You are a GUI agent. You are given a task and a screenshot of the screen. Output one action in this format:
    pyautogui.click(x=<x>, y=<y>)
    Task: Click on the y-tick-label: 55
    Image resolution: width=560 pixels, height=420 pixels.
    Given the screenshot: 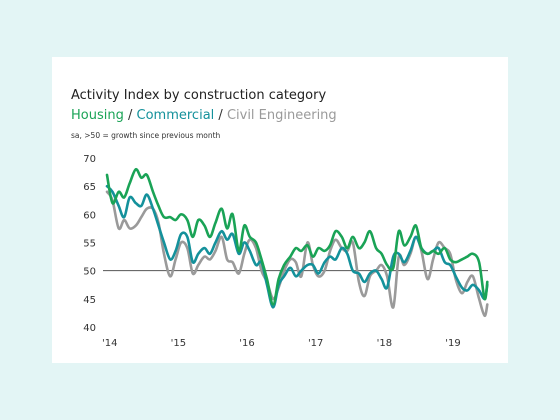 What is the action you would take?
    pyautogui.click(x=89, y=244)
    